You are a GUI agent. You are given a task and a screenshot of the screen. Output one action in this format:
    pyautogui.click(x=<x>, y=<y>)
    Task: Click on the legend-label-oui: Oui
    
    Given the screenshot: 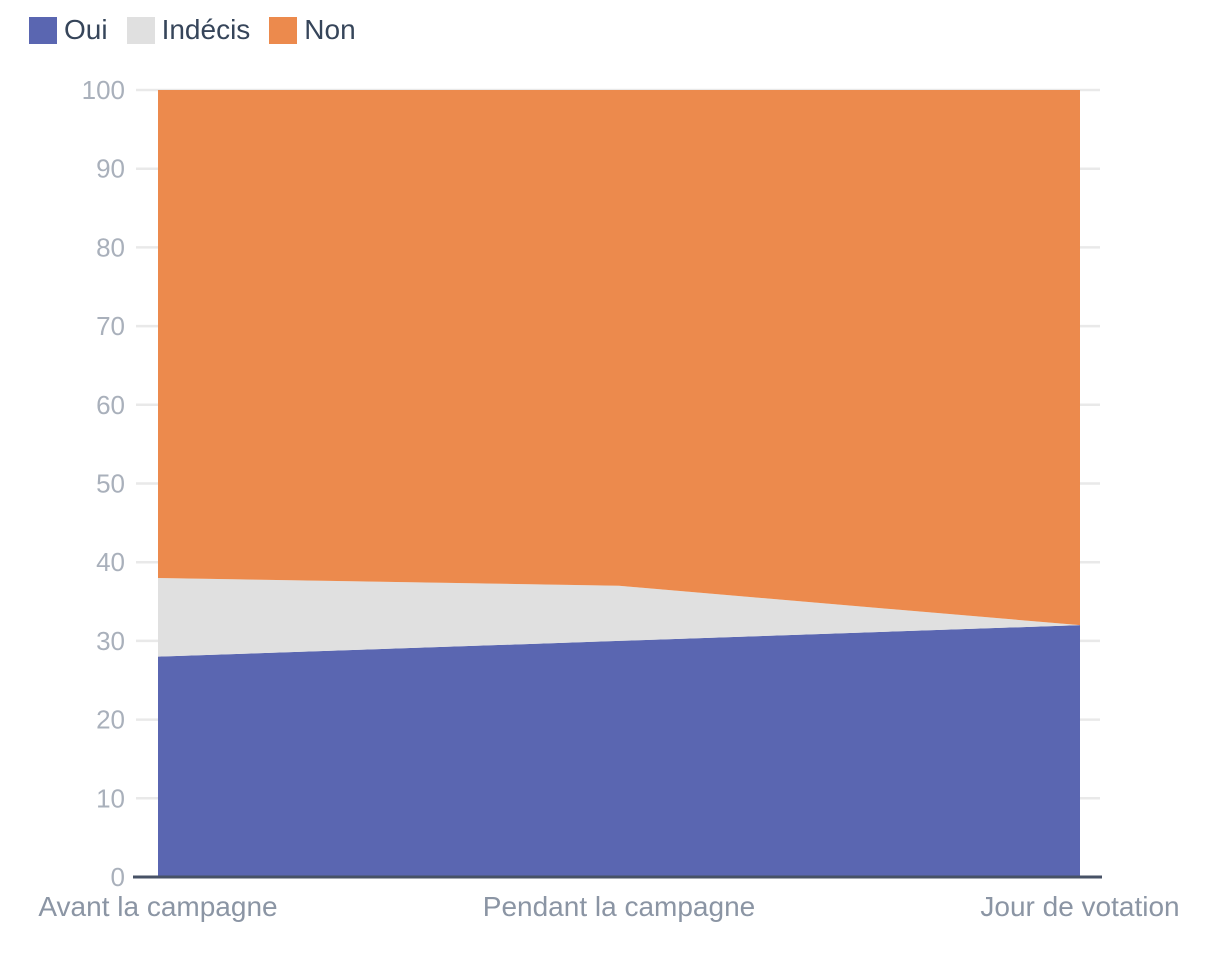 What is the action you would take?
    pyautogui.click(x=86, y=29)
    